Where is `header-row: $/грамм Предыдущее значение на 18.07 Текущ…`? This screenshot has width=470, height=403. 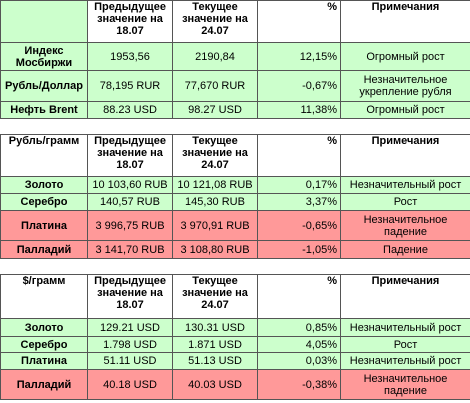 header-row: $/грамм Предыдущее значение на 18.07 Текущ… is located at coordinates (235, 296).